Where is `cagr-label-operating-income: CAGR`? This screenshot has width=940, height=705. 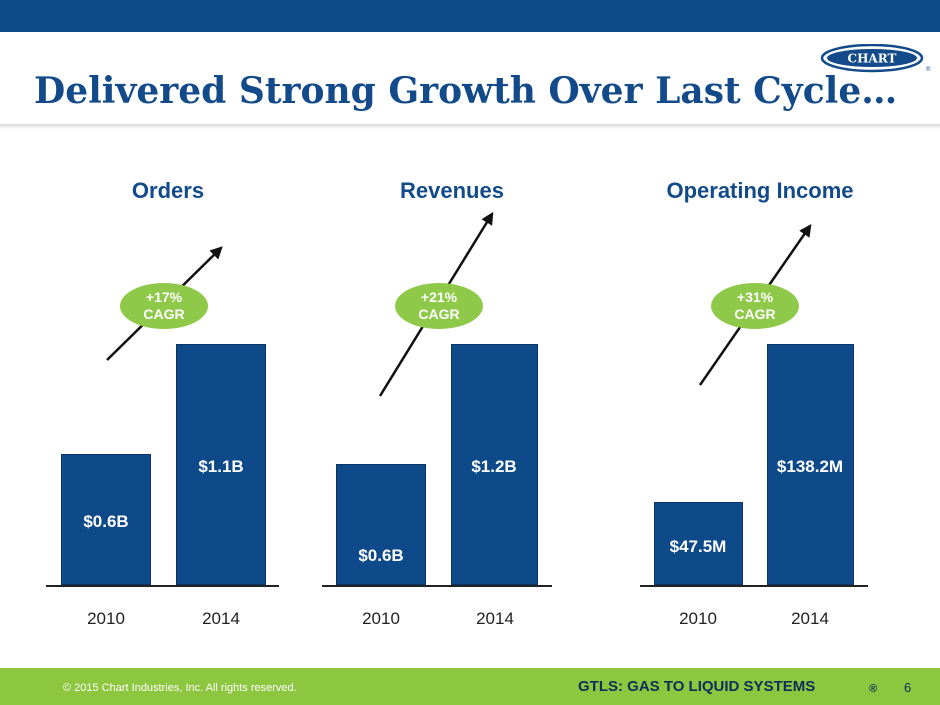
cagr-label-operating-income: CAGR is located at coordinates (755, 314).